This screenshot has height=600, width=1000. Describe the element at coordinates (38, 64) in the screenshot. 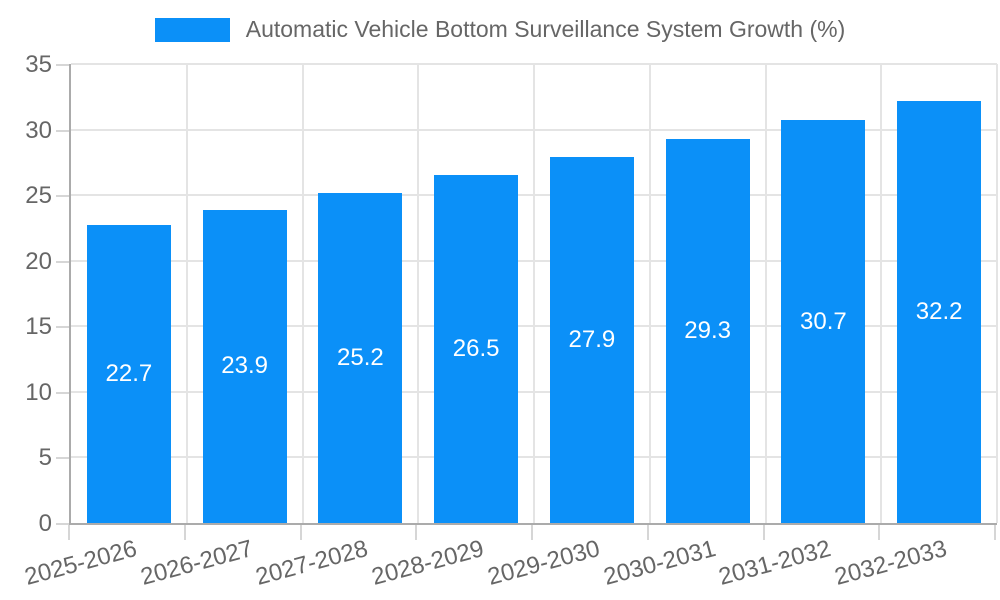

I see `y-axis-label: 35` at that location.